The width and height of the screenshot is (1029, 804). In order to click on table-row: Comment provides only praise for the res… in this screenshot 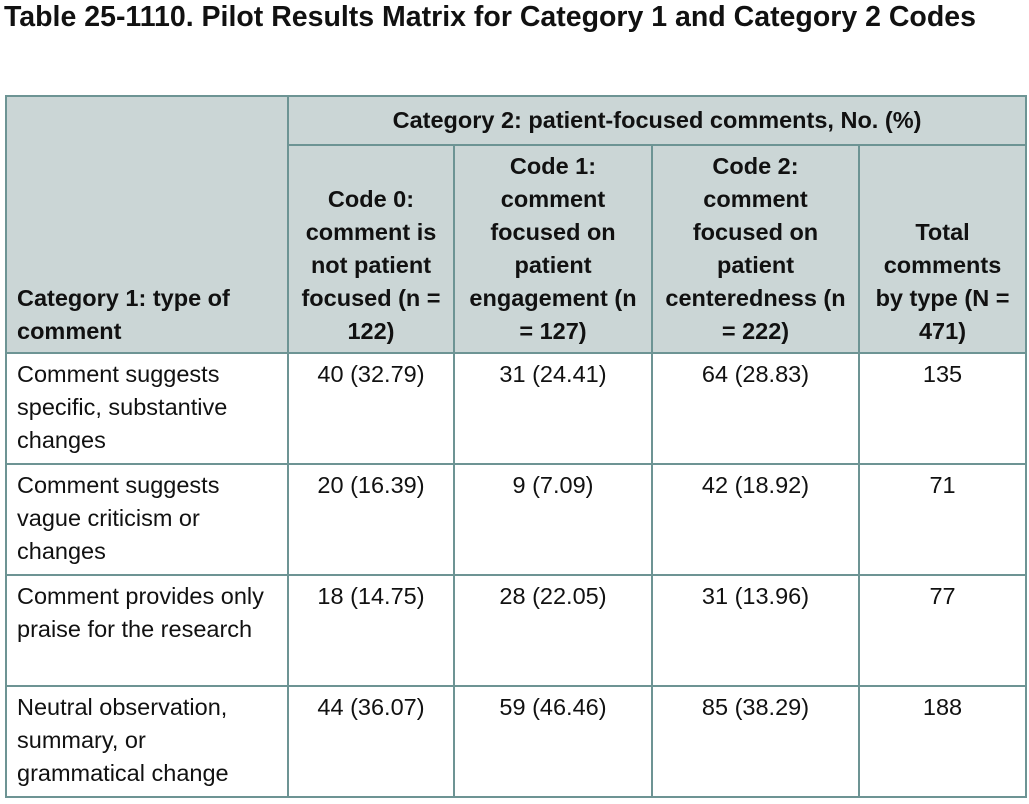, I will do `click(516, 630)`.